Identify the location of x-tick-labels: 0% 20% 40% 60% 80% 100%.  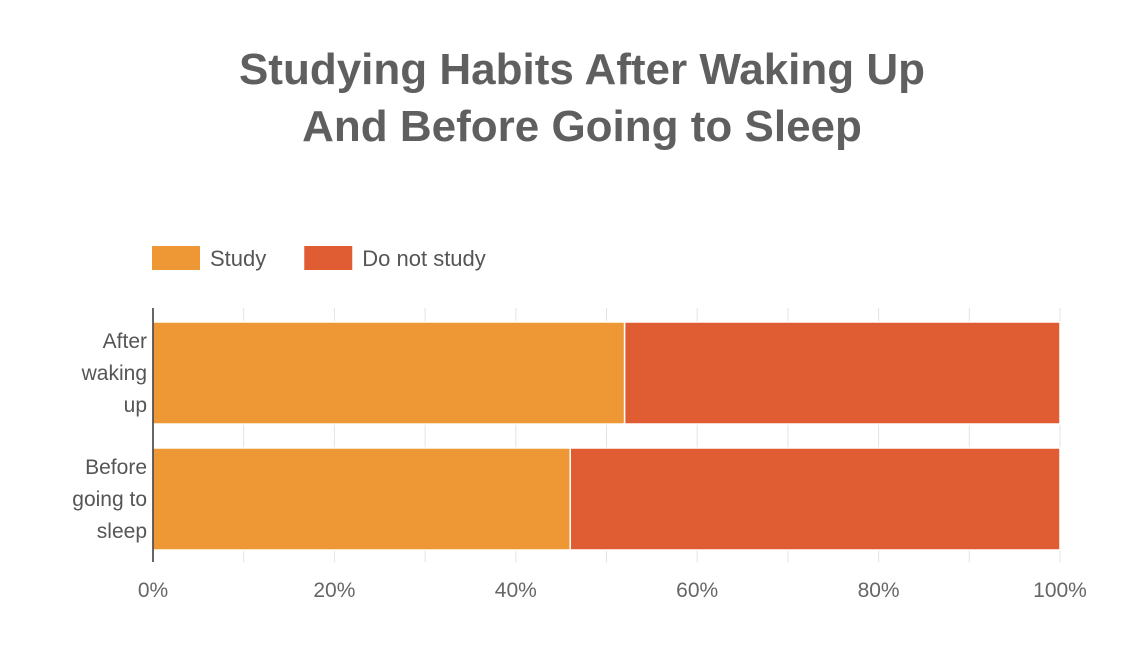
(612, 590).